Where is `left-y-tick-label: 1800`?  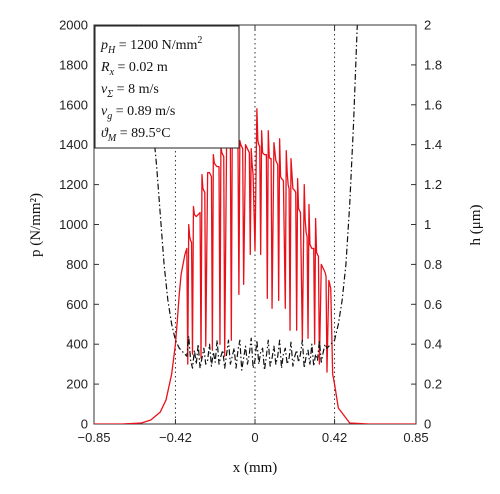
left-y-tick-label: 1800 is located at coordinates (73, 64).